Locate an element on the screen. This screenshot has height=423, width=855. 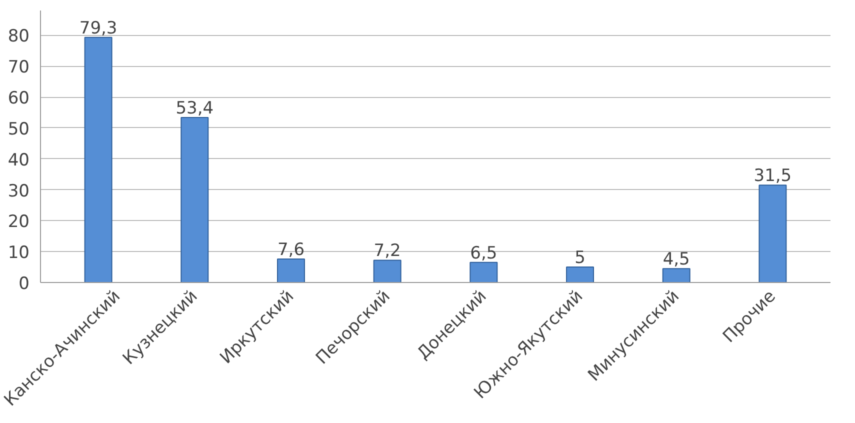
data-label: 6,5 is located at coordinates (484, 253).